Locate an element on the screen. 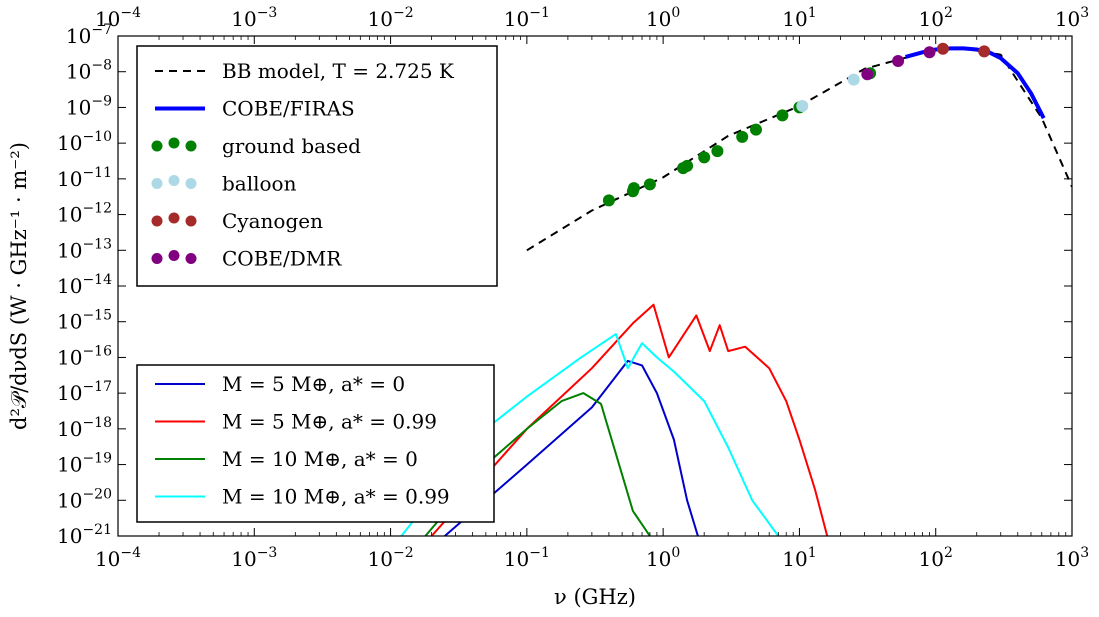 This screenshot has height=617, width=1099. x-top-tick-label-1: 10⁻³ is located at coordinates (254, 18).